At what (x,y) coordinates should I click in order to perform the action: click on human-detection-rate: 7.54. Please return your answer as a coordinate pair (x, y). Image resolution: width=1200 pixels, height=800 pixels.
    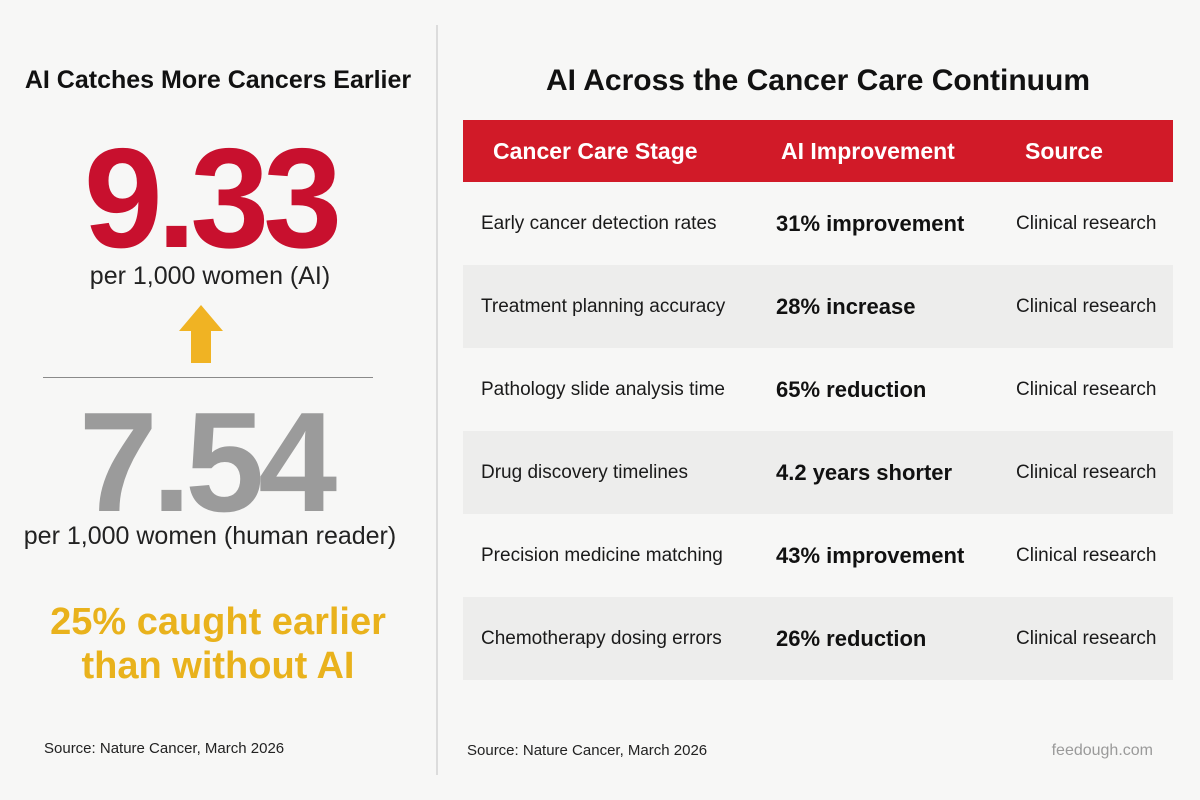
    Looking at the image, I should click on (207, 462).